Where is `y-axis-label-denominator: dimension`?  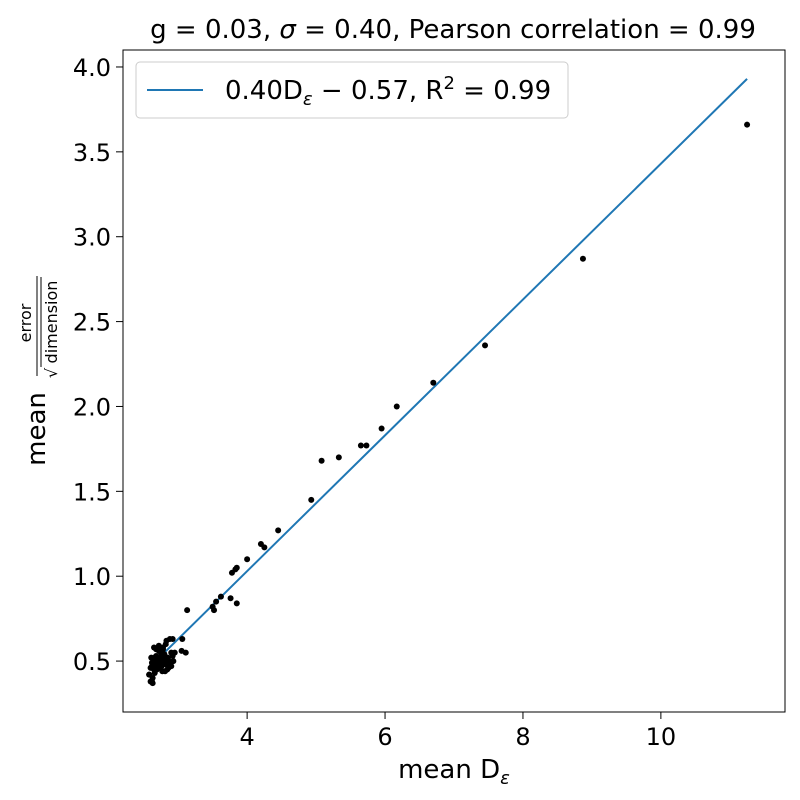 y-axis-label-denominator: dimension is located at coordinates (51, 322).